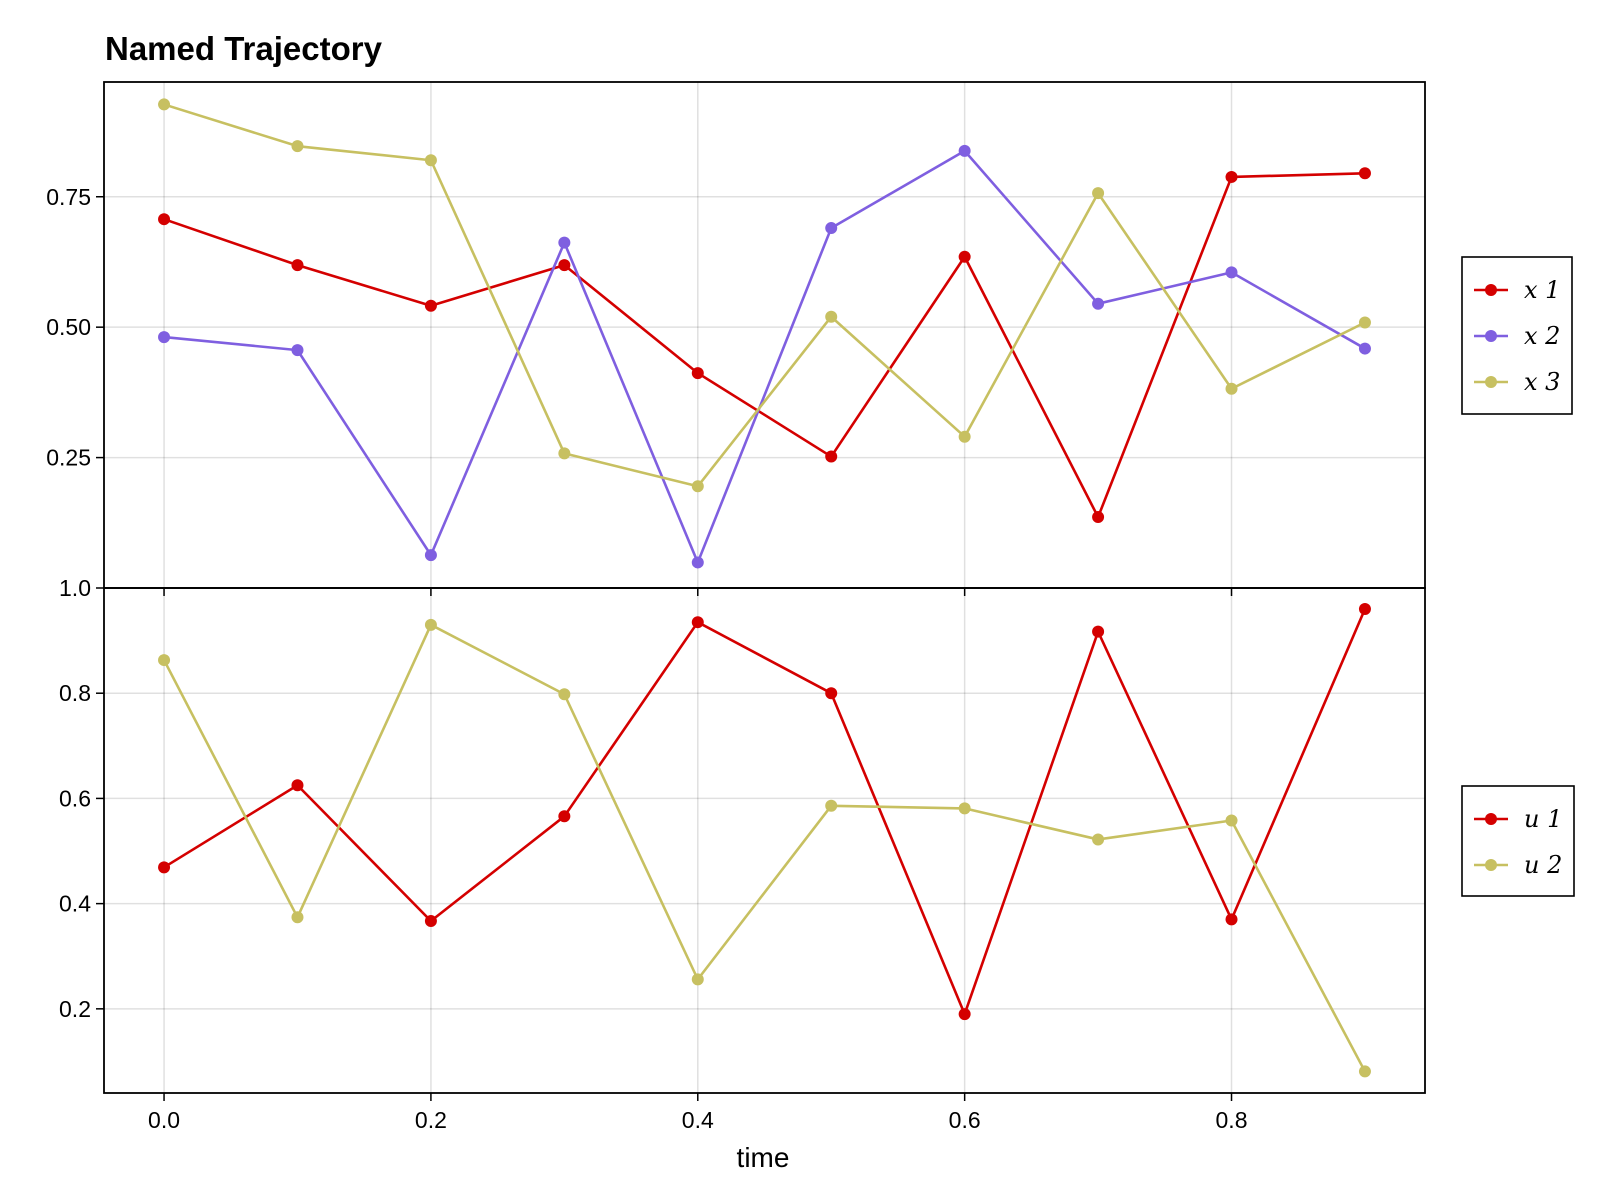 This screenshot has width=1600, height=1200. I want to click on y-tick-label: 0.6, so click(75, 798).